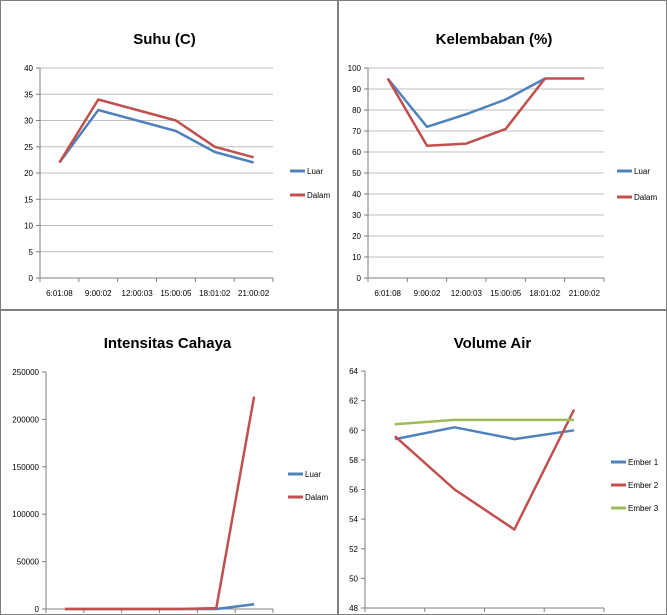 This screenshot has height=615, width=667. What do you see at coordinates (493, 343) in the screenshot?
I see `chart-title: Volume Air` at bounding box center [493, 343].